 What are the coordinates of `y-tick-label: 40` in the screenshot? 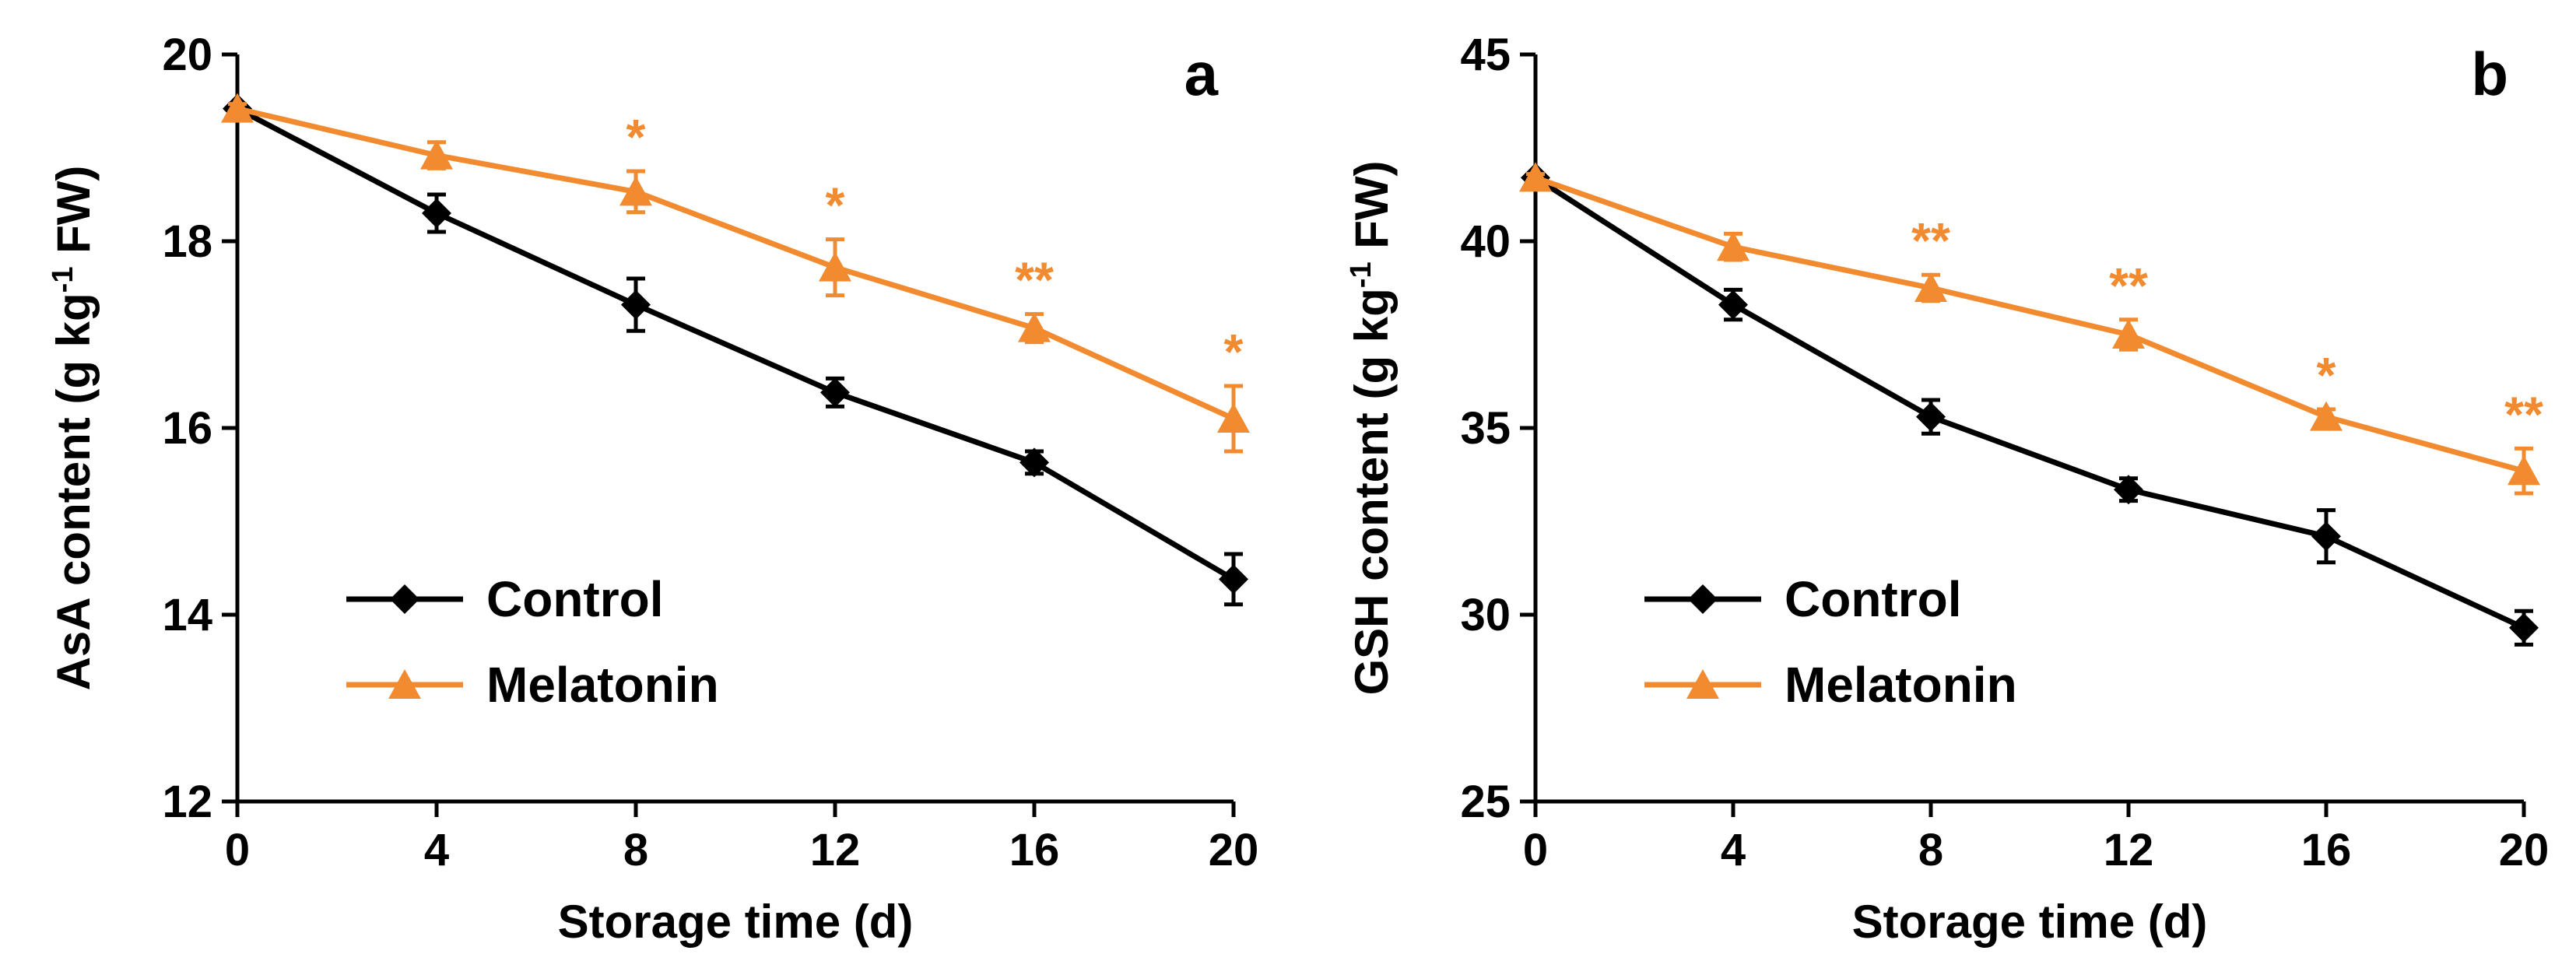 It's located at (1486, 241).